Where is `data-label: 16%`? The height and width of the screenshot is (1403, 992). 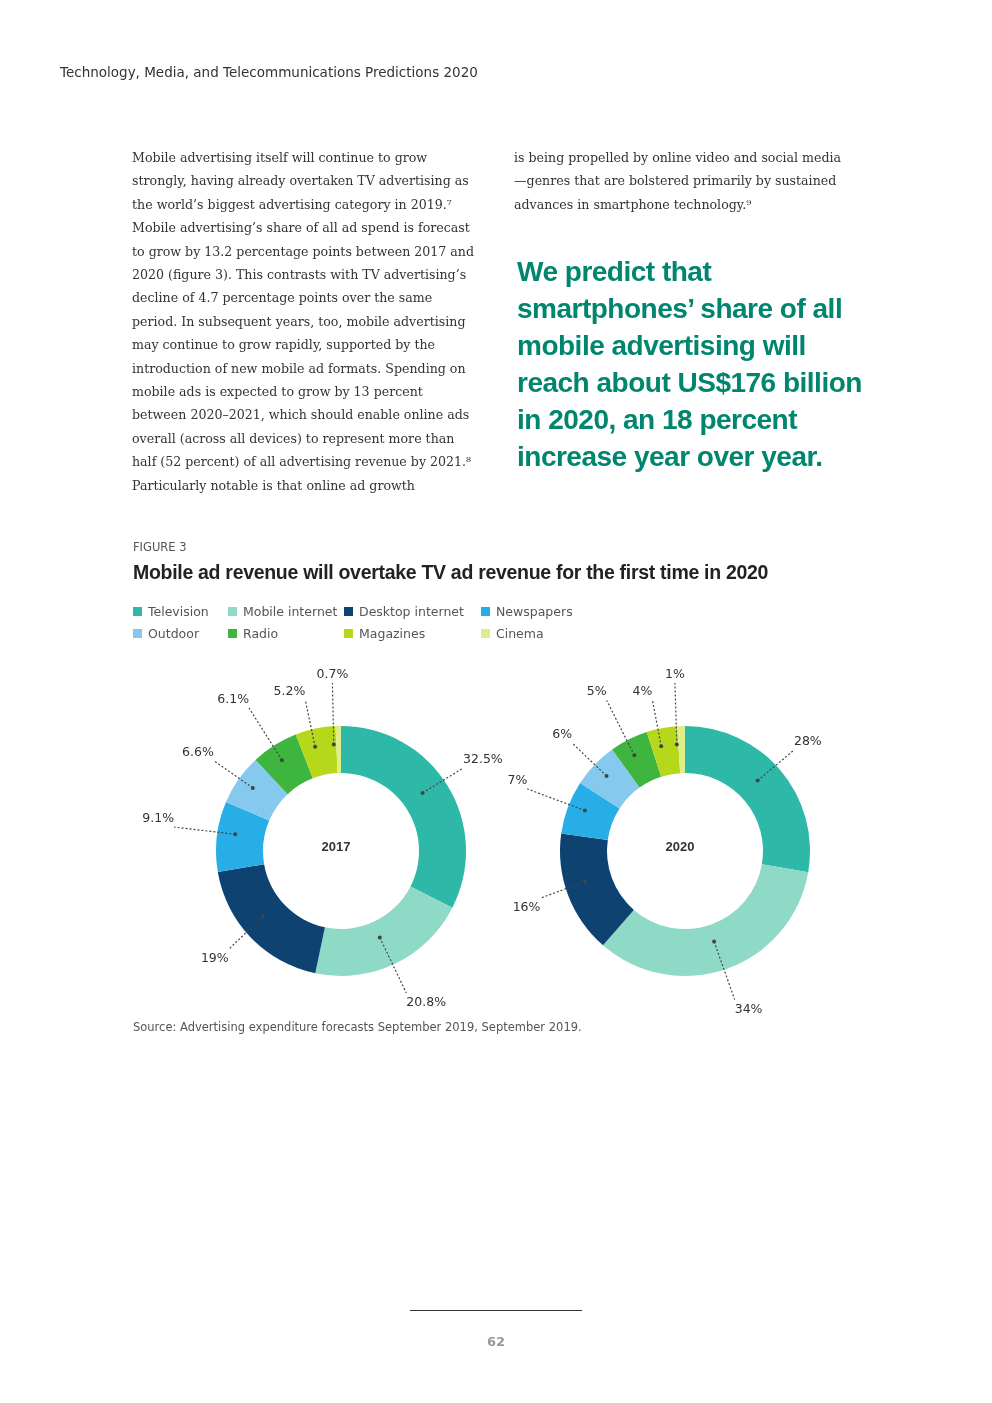
data-label: 16% is located at coordinates (526, 907).